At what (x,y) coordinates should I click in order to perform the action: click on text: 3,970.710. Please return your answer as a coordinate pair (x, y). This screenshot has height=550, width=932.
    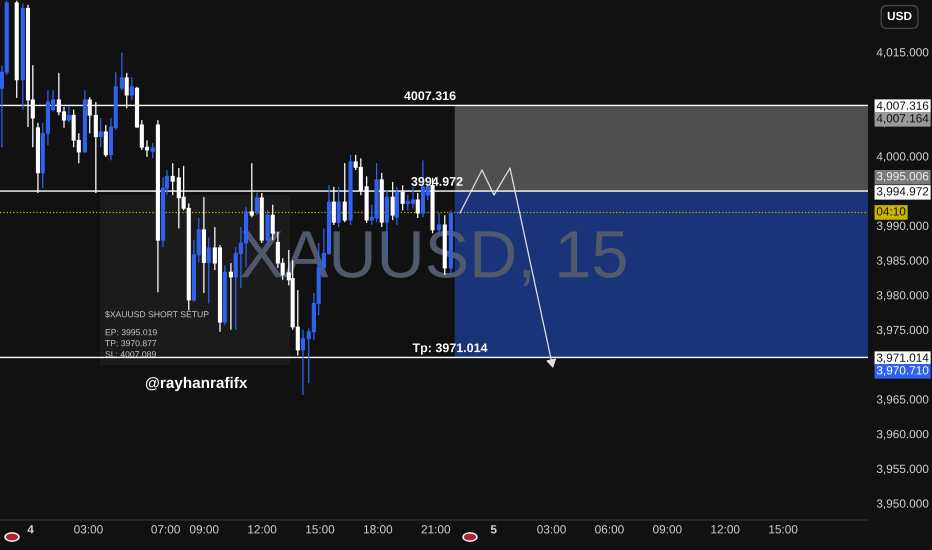
    Looking at the image, I should click on (902, 371).